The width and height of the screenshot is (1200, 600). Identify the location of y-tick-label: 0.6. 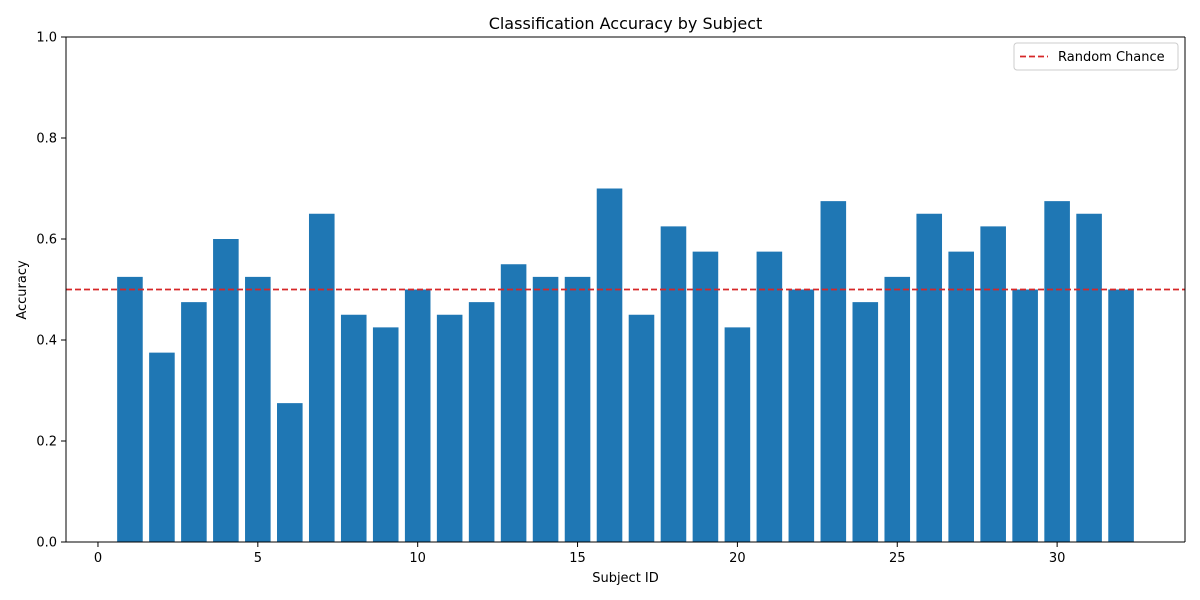
(46, 240).